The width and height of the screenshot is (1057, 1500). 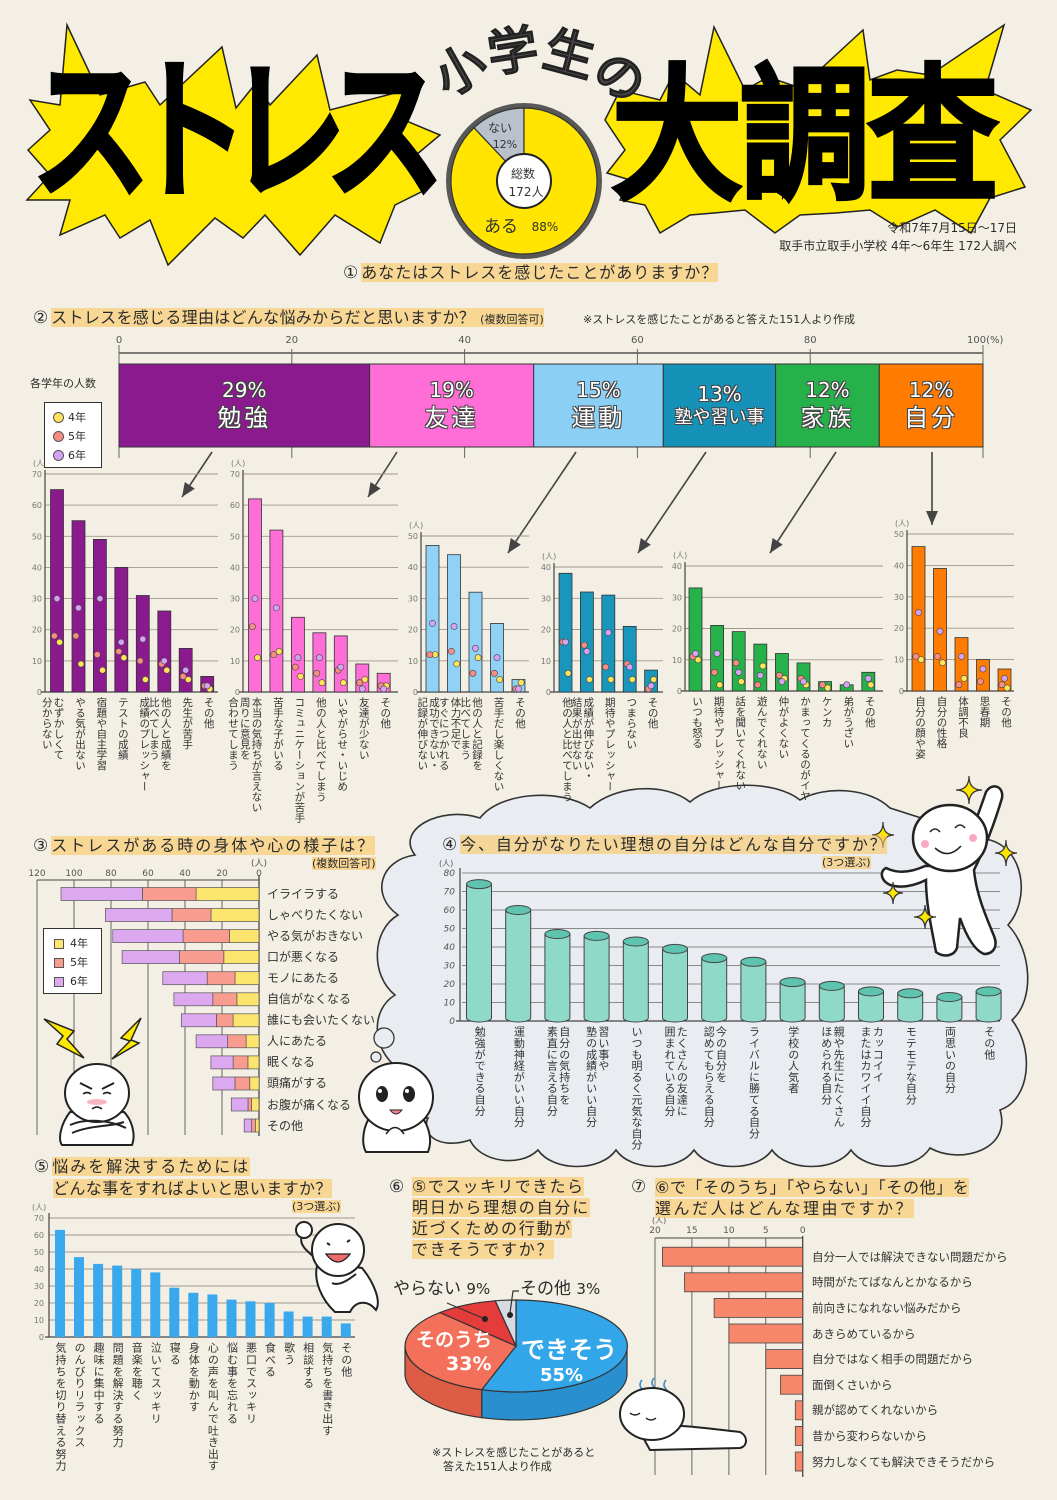 I want to click on bar-category-label: 他の人と比べてしまう, so click(x=320, y=749).